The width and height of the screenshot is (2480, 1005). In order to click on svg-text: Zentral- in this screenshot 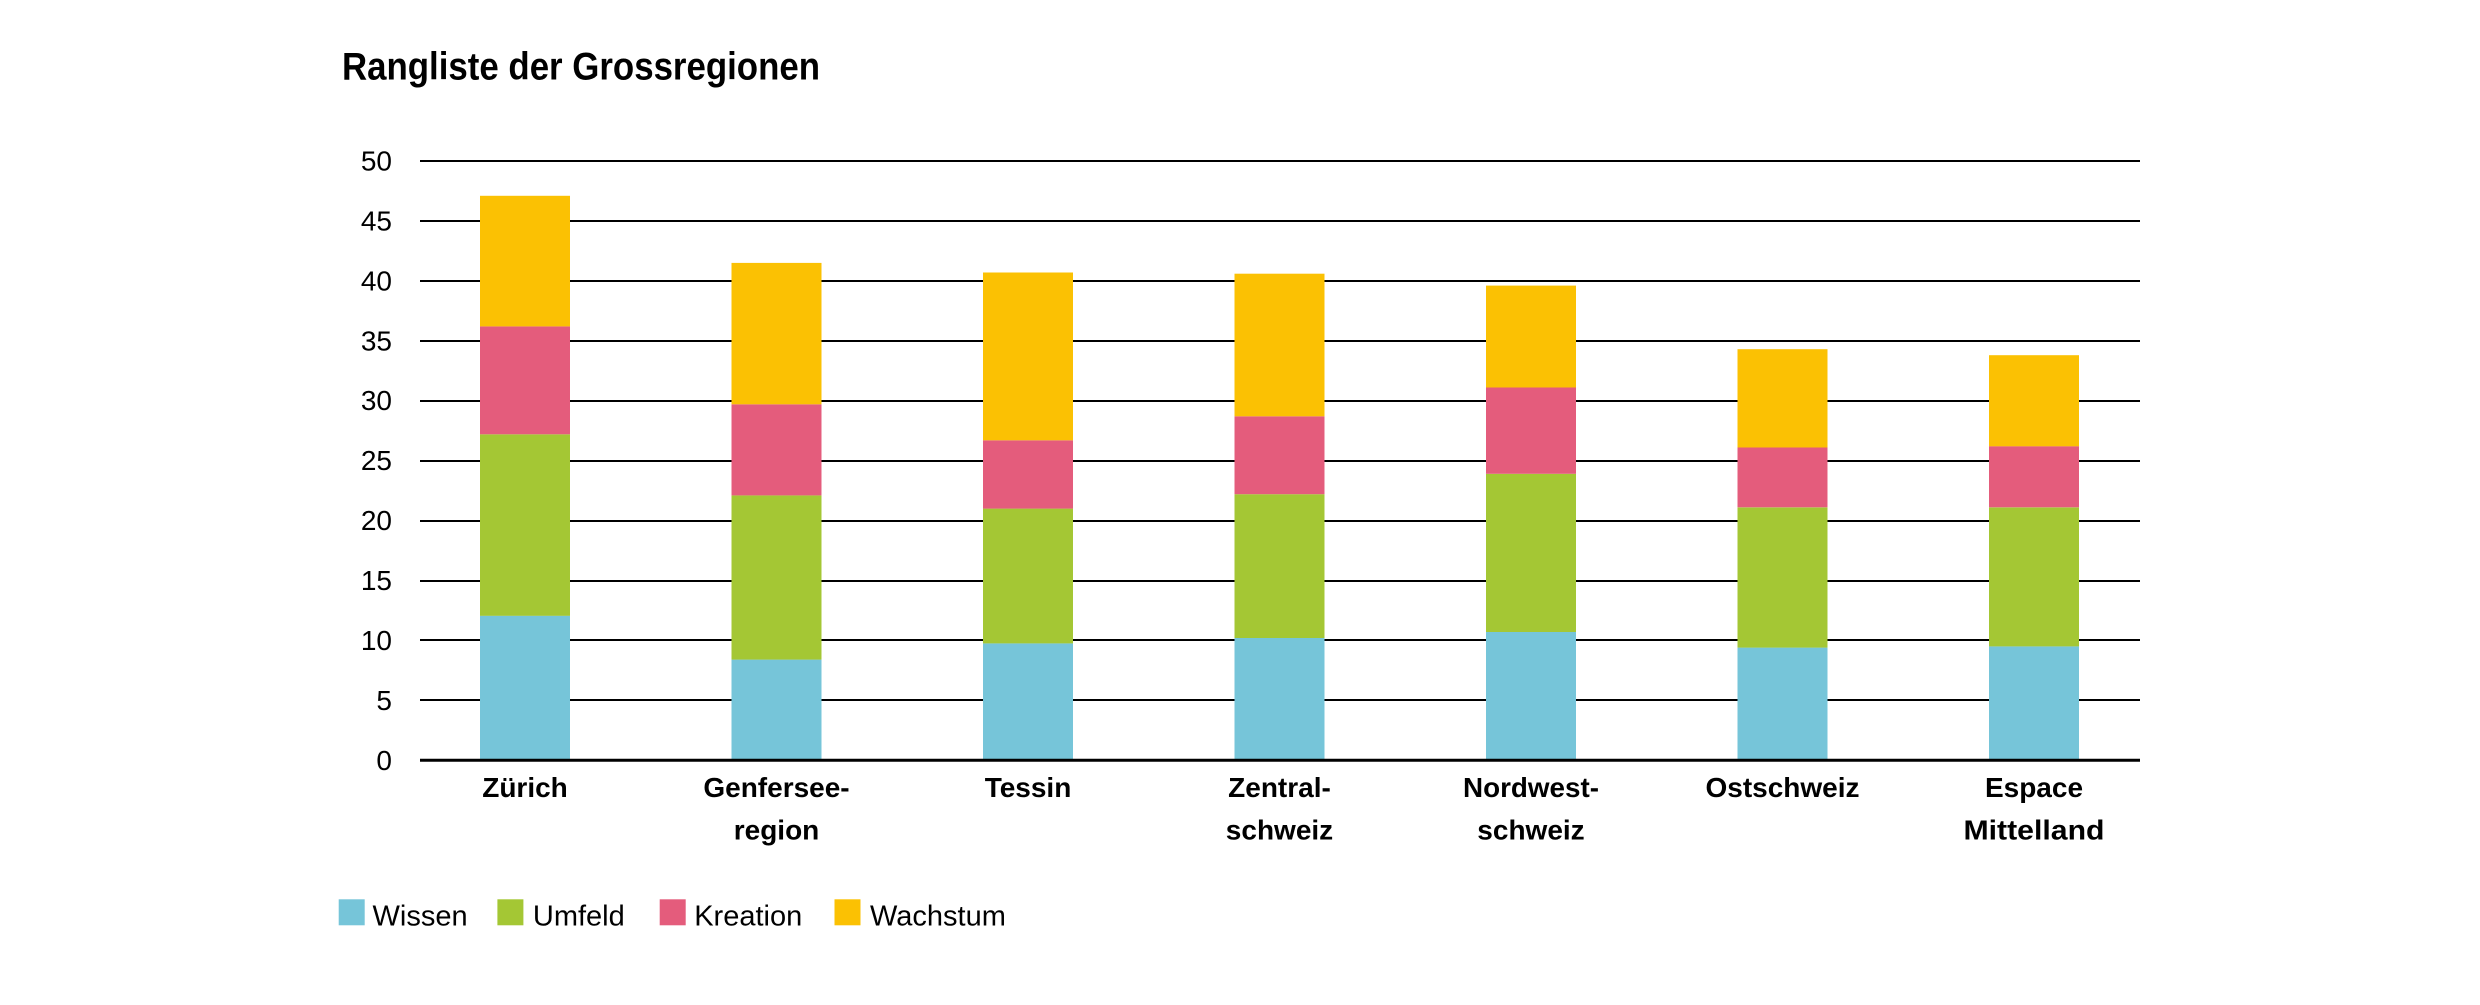, I will do `click(1279, 787)`.